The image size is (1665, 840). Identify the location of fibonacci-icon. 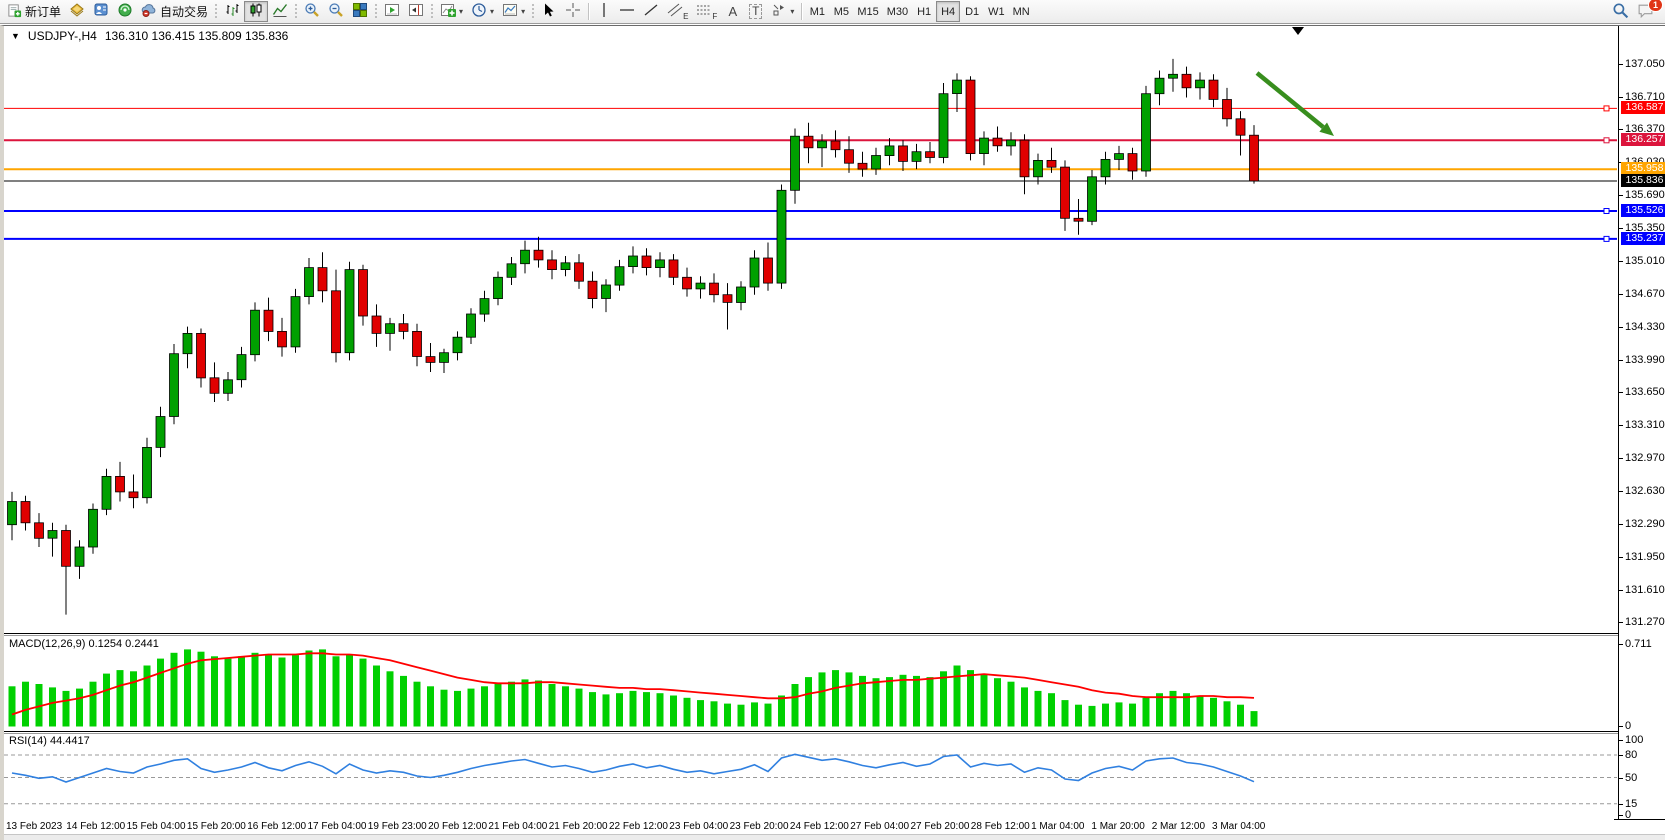
(704, 11).